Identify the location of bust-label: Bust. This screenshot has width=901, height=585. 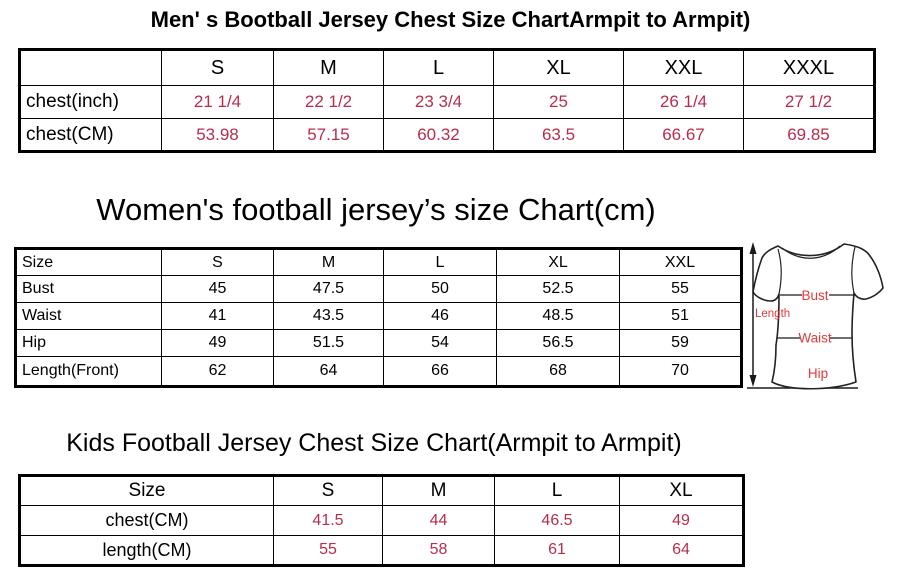
(814, 295).